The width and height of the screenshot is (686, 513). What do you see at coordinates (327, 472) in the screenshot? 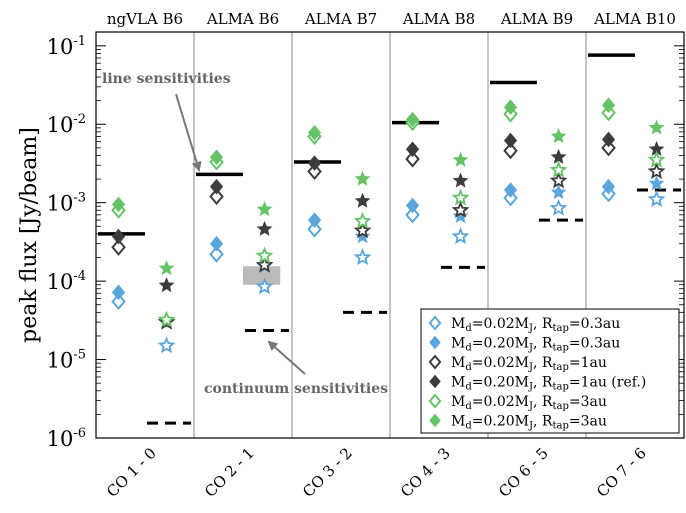
I see `x-tick-label: CO 3 - 2` at bounding box center [327, 472].